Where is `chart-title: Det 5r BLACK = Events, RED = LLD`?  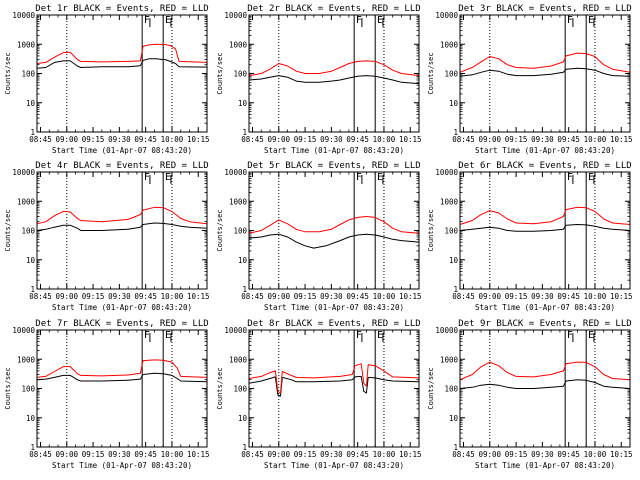
chart-title: Det 5r BLACK = Events, RED = LLD is located at coordinates (333, 166).